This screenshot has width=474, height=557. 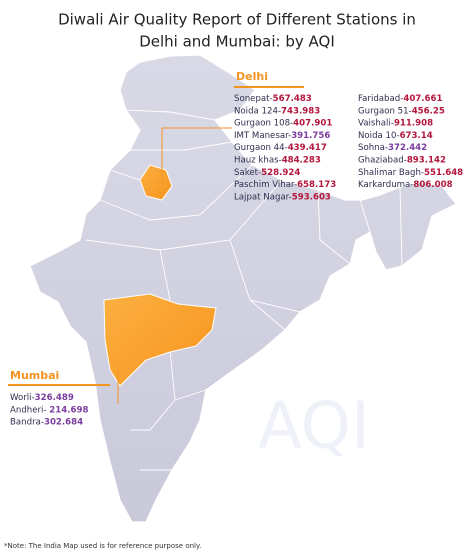 I want to click on station-name: Gurgaon 108-, so click(x=263, y=123).